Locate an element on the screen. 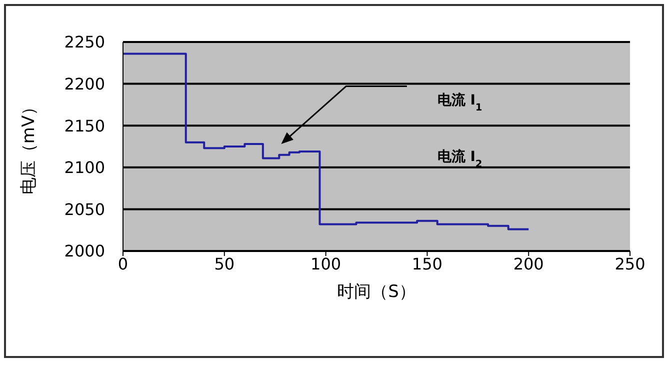 The height and width of the screenshot is (366, 672). x-tick-label: 100 is located at coordinates (326, 264).